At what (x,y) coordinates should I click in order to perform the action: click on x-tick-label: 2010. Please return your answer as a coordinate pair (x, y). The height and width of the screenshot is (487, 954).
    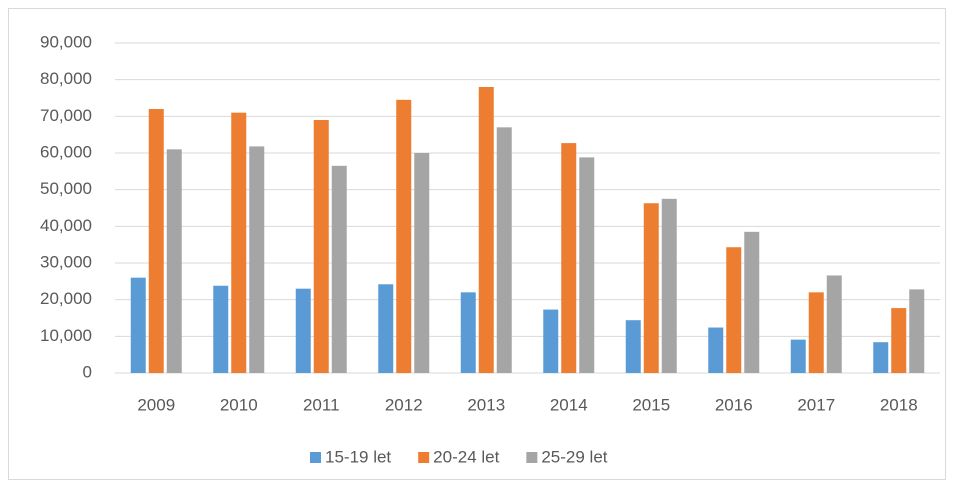
    Looking at the image, I should click on (239, 404).